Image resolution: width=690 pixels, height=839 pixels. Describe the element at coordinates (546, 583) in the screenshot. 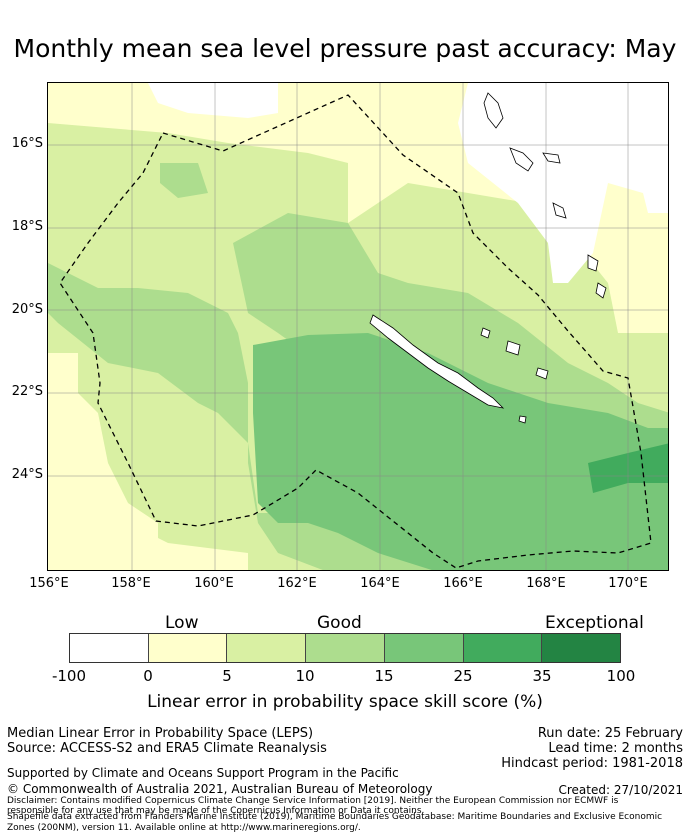

I see `lon-label-168e: 168°E` at that location.